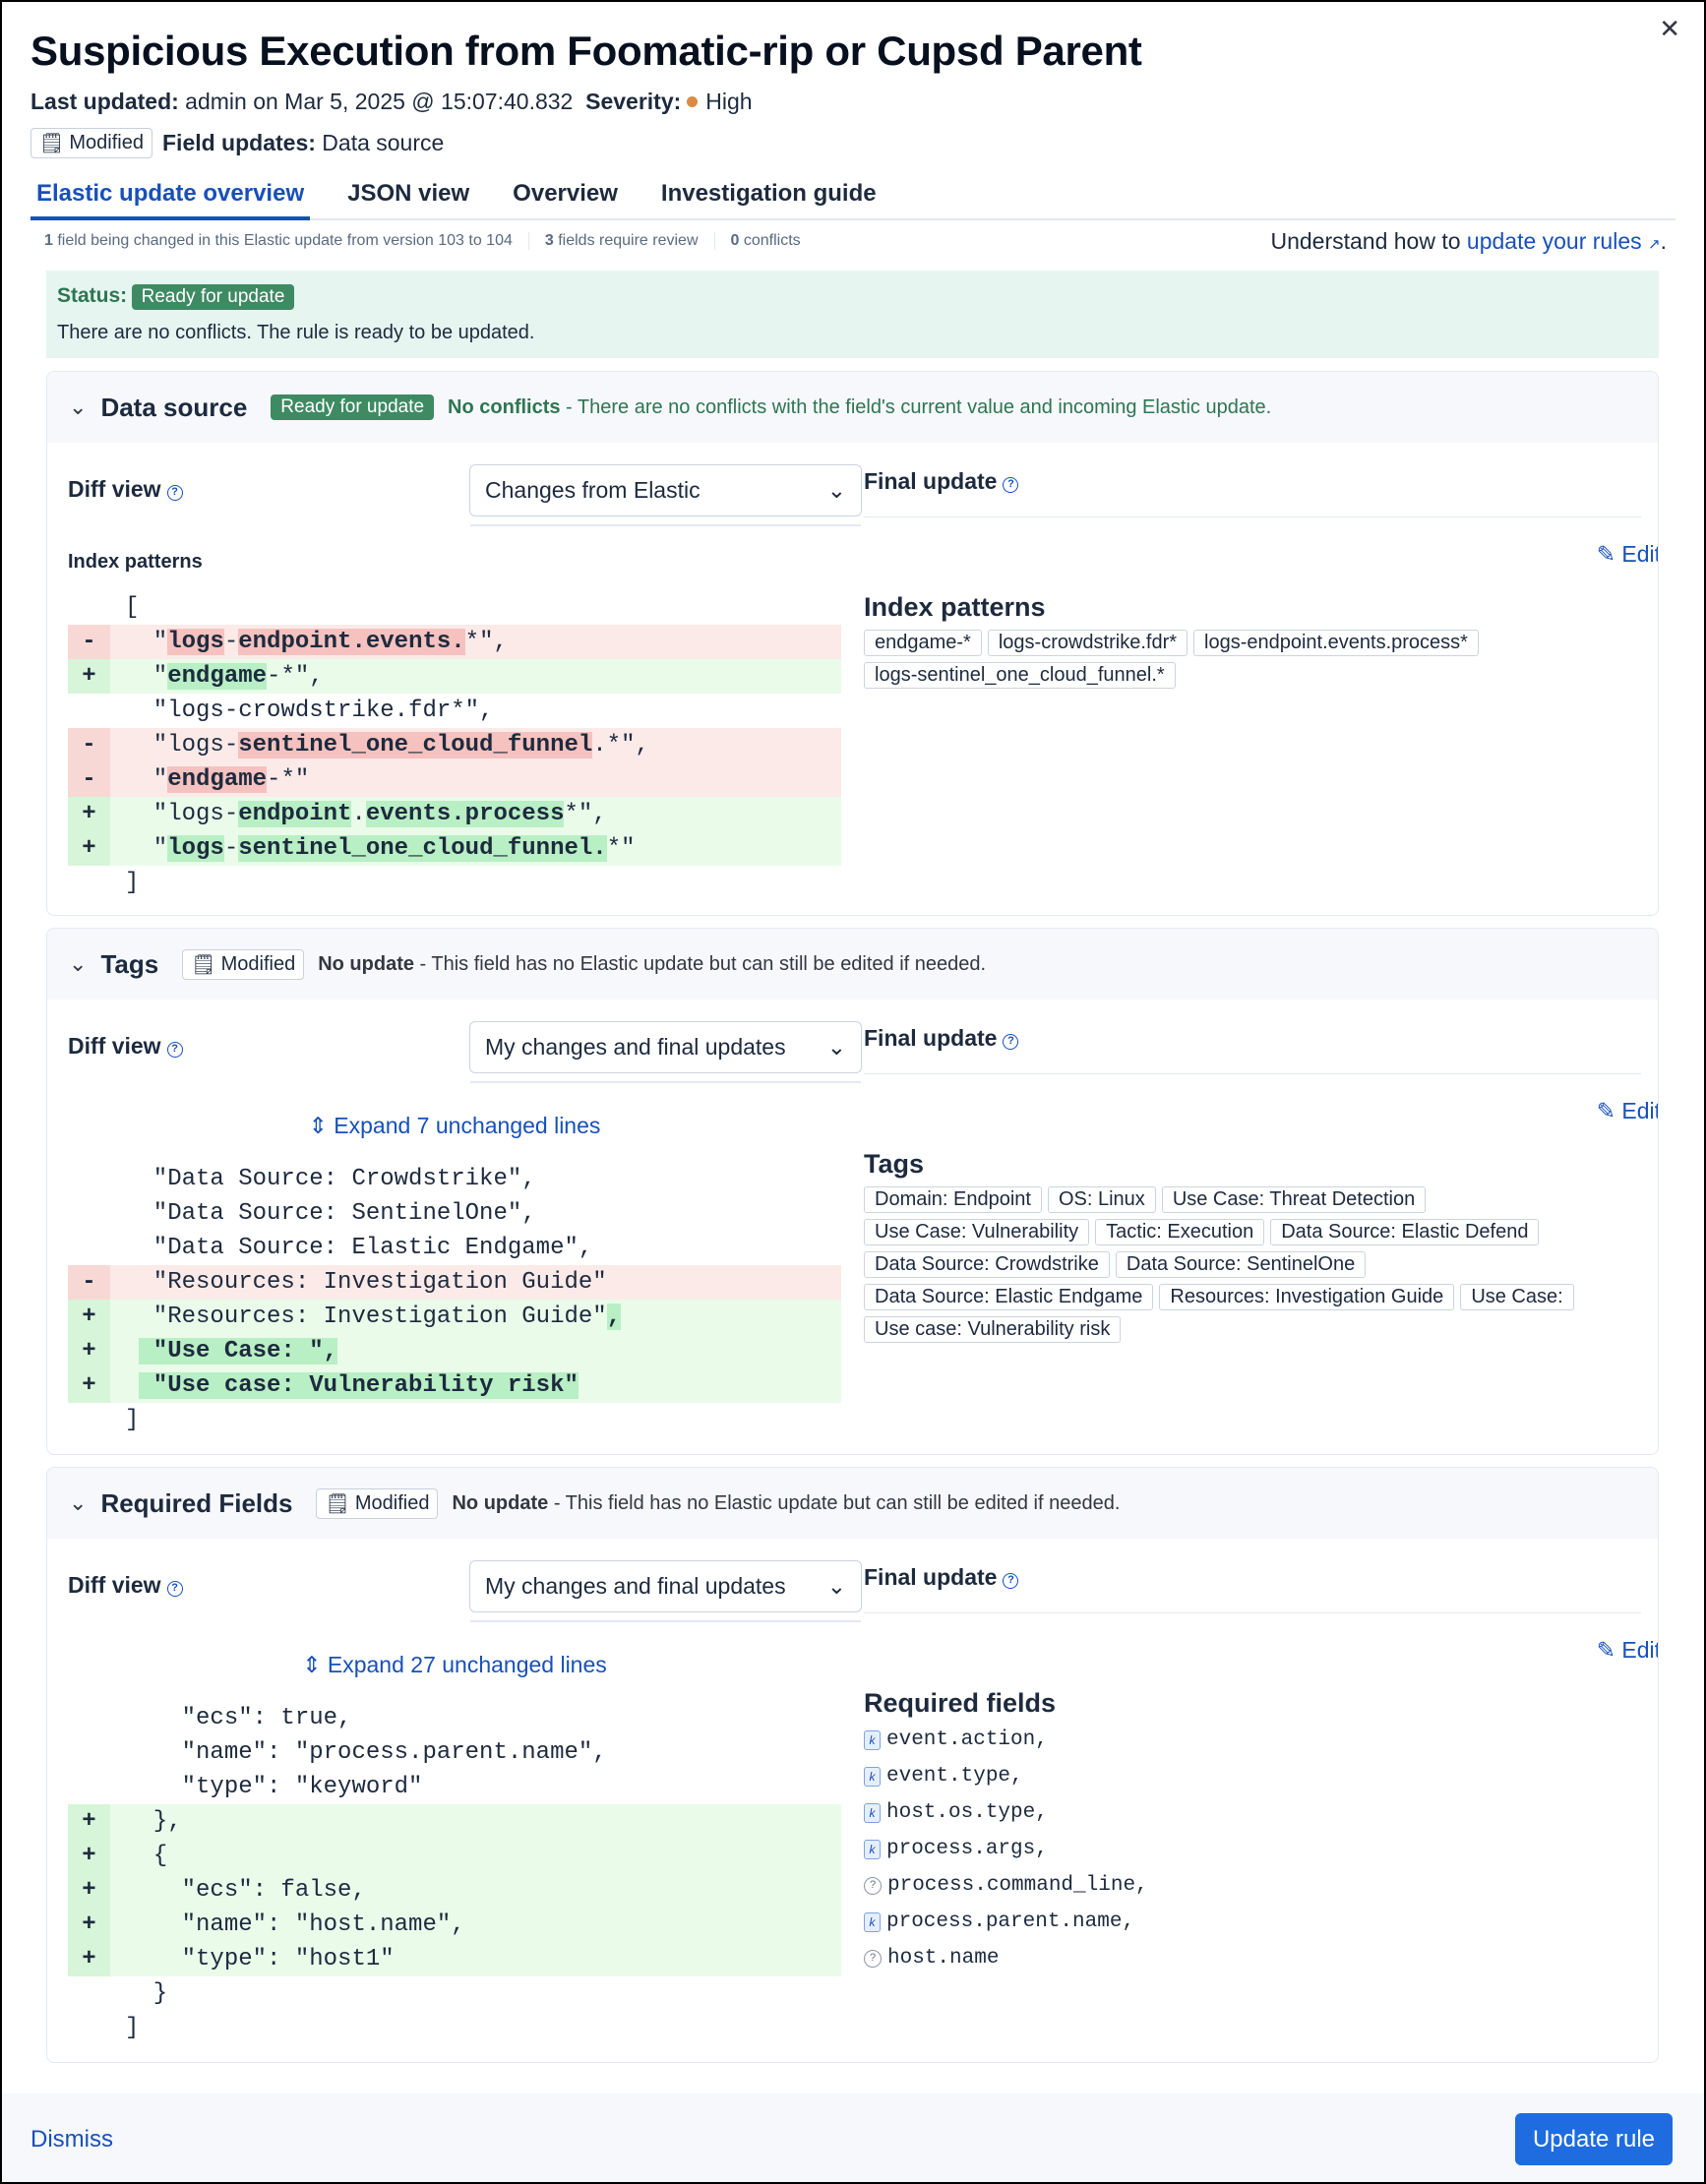  Describe the element at coordinates (132, 1351) in the screenshot. I see `diff-segment` at that location.